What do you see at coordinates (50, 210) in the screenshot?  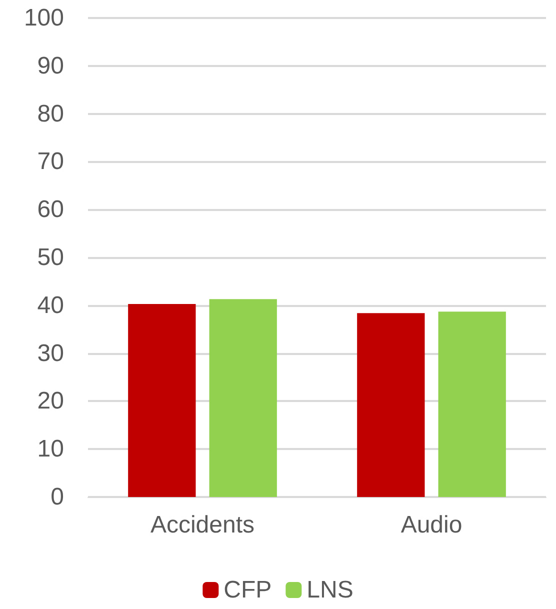 I see `y-tick-label: 60` at bounding box center [50, 210].